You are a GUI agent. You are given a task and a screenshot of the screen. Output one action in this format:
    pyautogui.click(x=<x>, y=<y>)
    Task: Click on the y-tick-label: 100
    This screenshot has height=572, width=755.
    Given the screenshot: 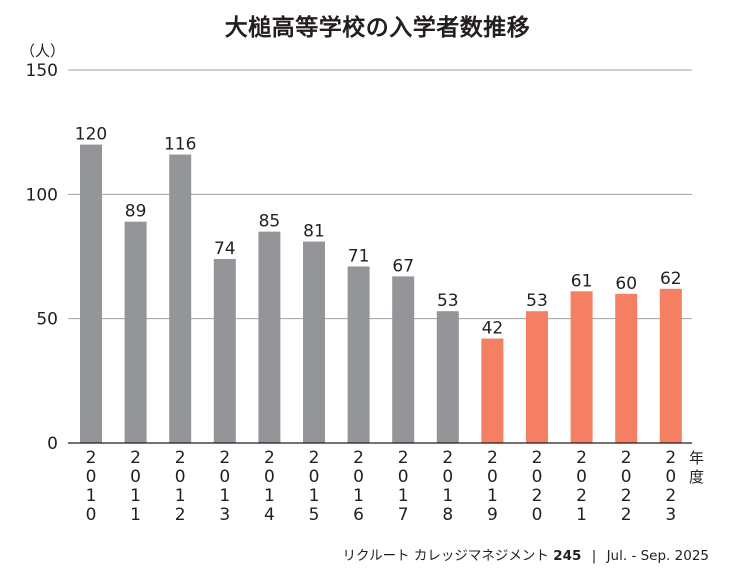 What is the action you would take?
    pyautogui.click(x=42, y=195)
    